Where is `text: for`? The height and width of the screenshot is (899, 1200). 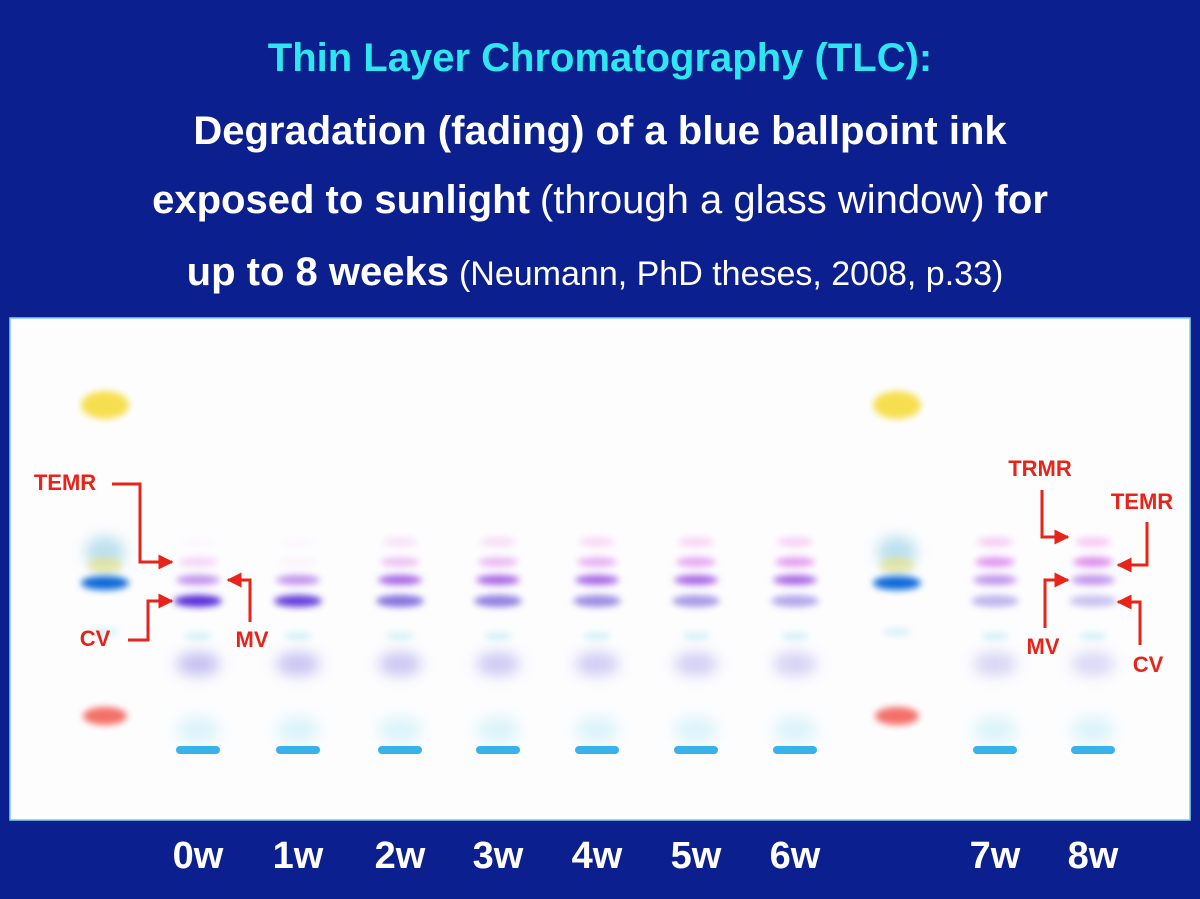
text: for is located at coordinates (1021, 200).